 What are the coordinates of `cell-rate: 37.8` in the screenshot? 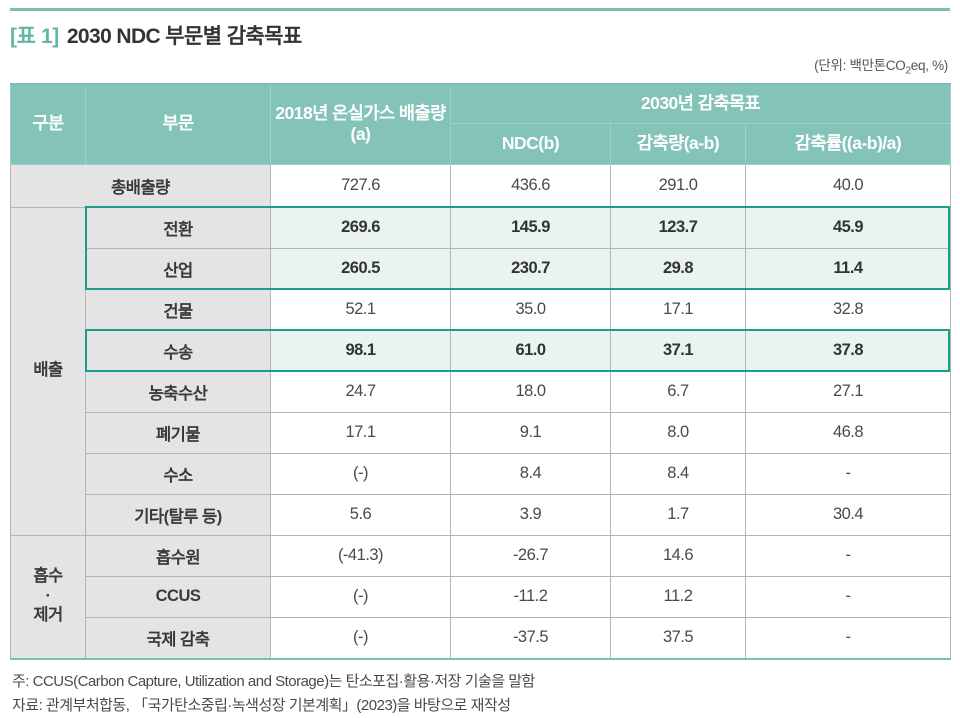 It's located at (848, 350).